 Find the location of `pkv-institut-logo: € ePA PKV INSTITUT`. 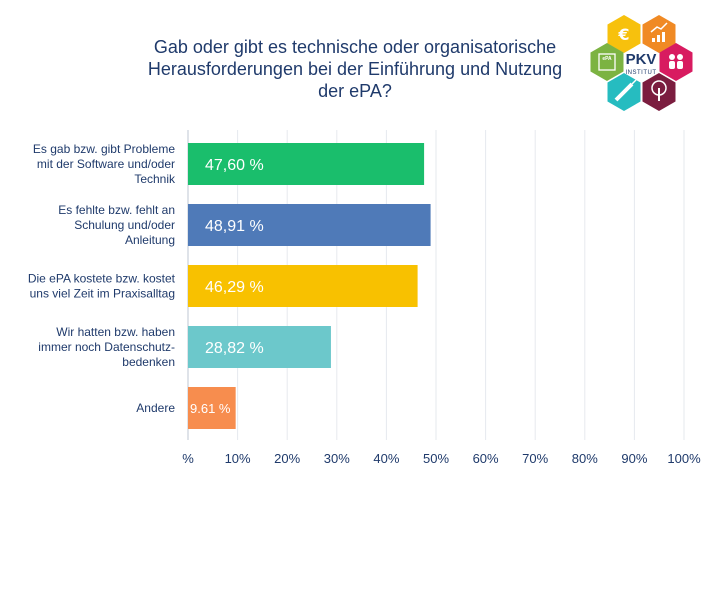

pkv-institut-logo: € ePA PKV INSTITUT is located at coordinates (641, 63).